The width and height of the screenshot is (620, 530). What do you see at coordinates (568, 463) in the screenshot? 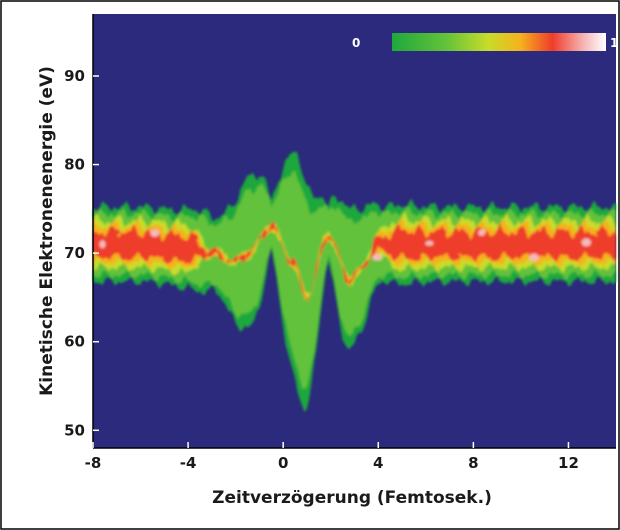
I see `x-tick-label: 12` at bounding box center [568, 463].